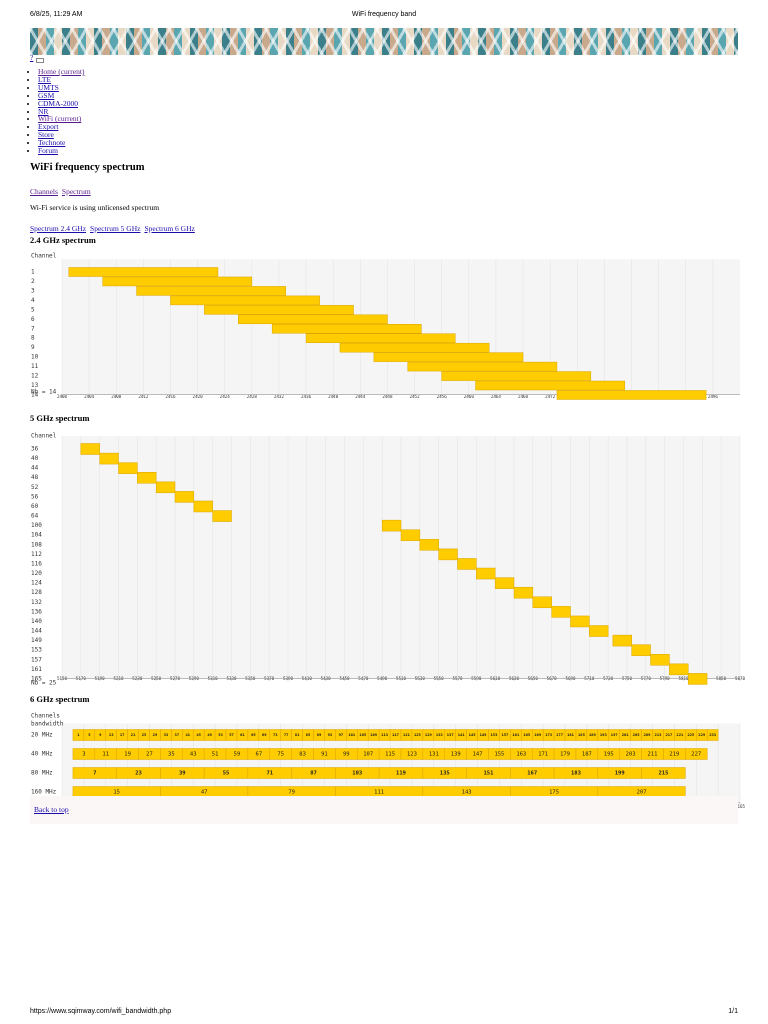 This screenshot has height=1024, width=768. I want to click on channel-label: 165, so click(527, 734).